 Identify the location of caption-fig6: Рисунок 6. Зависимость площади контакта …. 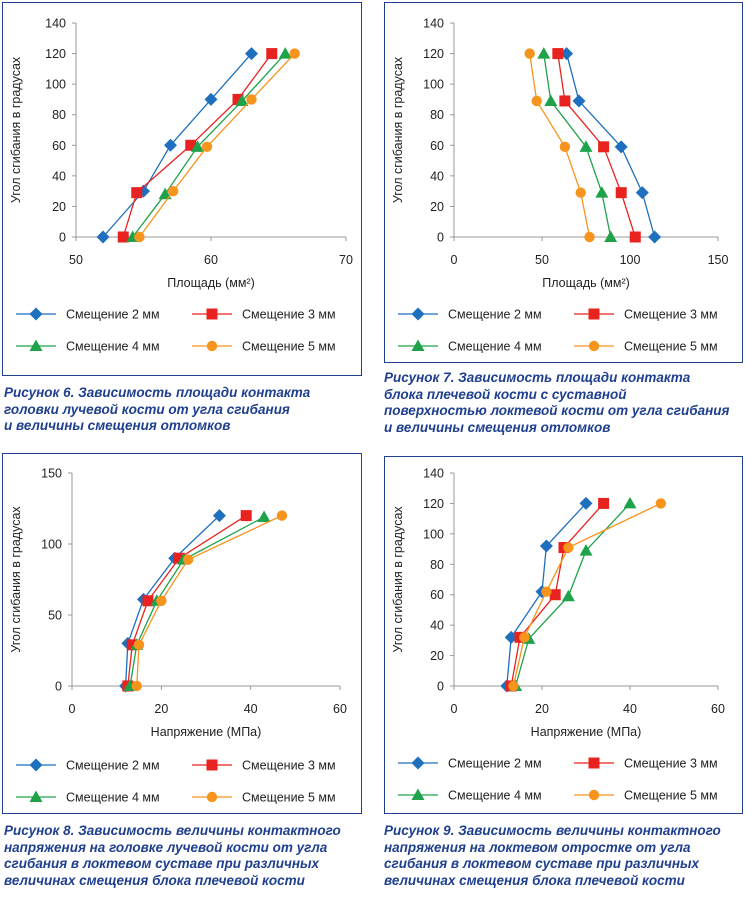
(182, 410).